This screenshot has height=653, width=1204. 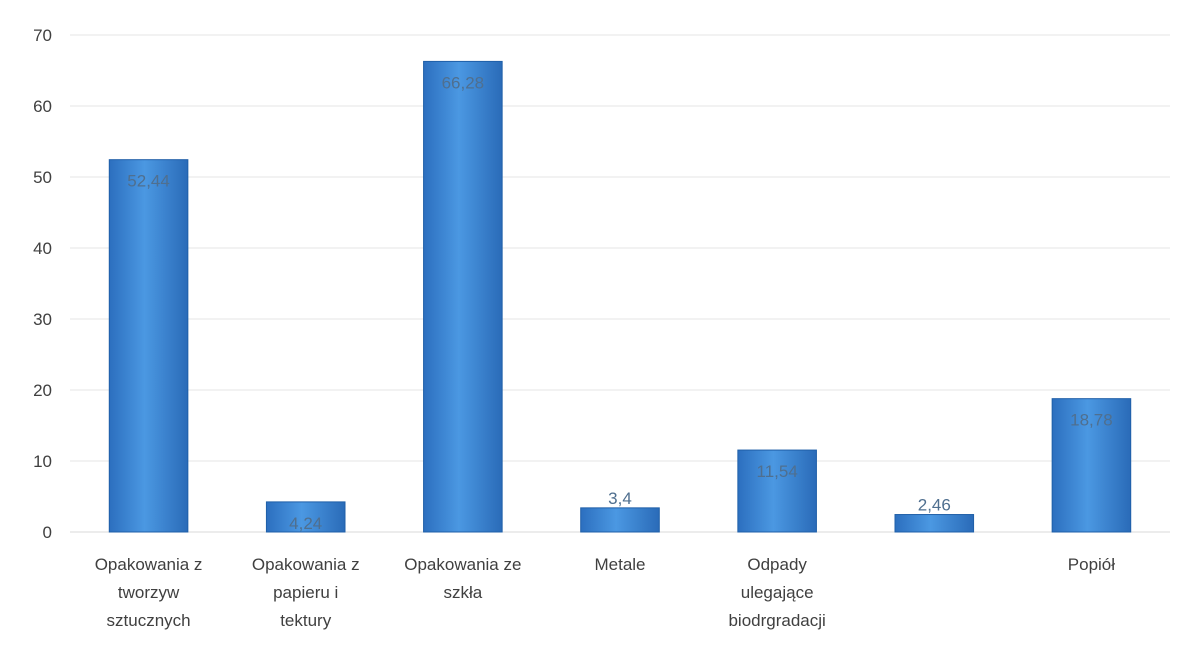 What do you see at coordinates (47, 532) in the screenshot?
I see `y-tick-label: 0` at bounding box center [47, 532].